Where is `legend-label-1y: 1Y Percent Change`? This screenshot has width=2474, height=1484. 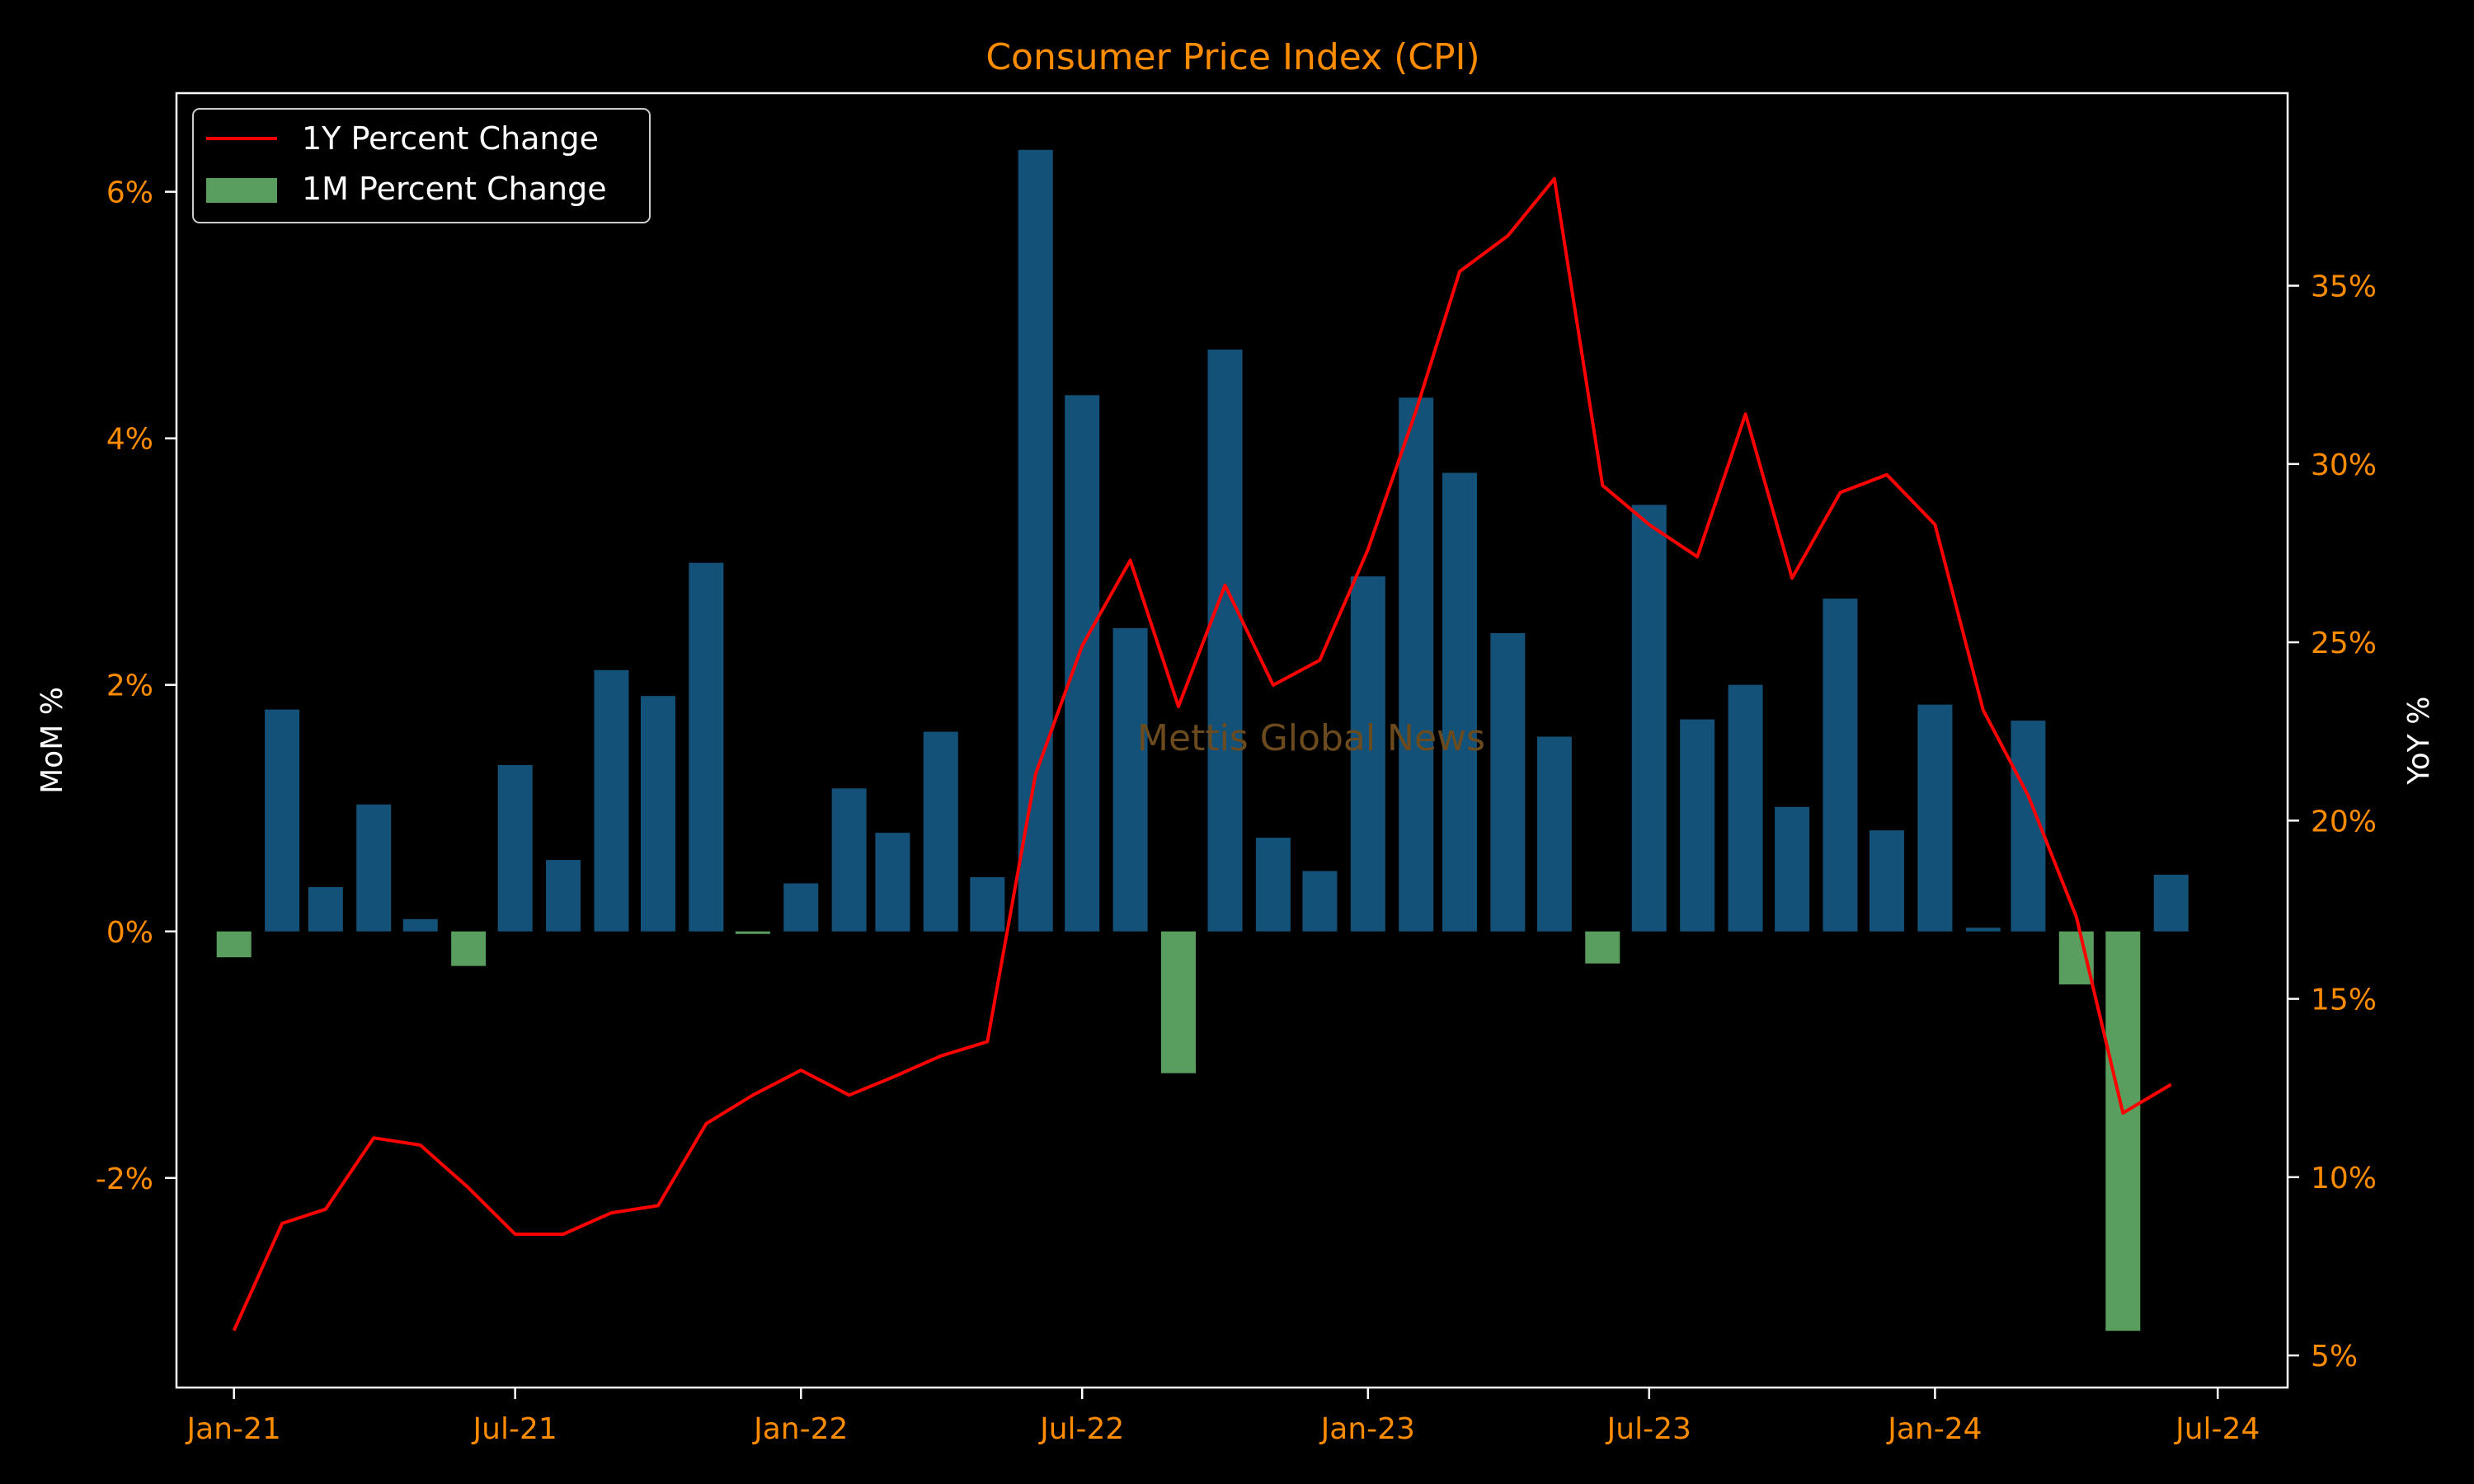 legend-label-1y: 1Y Percent Change is located at coordinates (450, 138).